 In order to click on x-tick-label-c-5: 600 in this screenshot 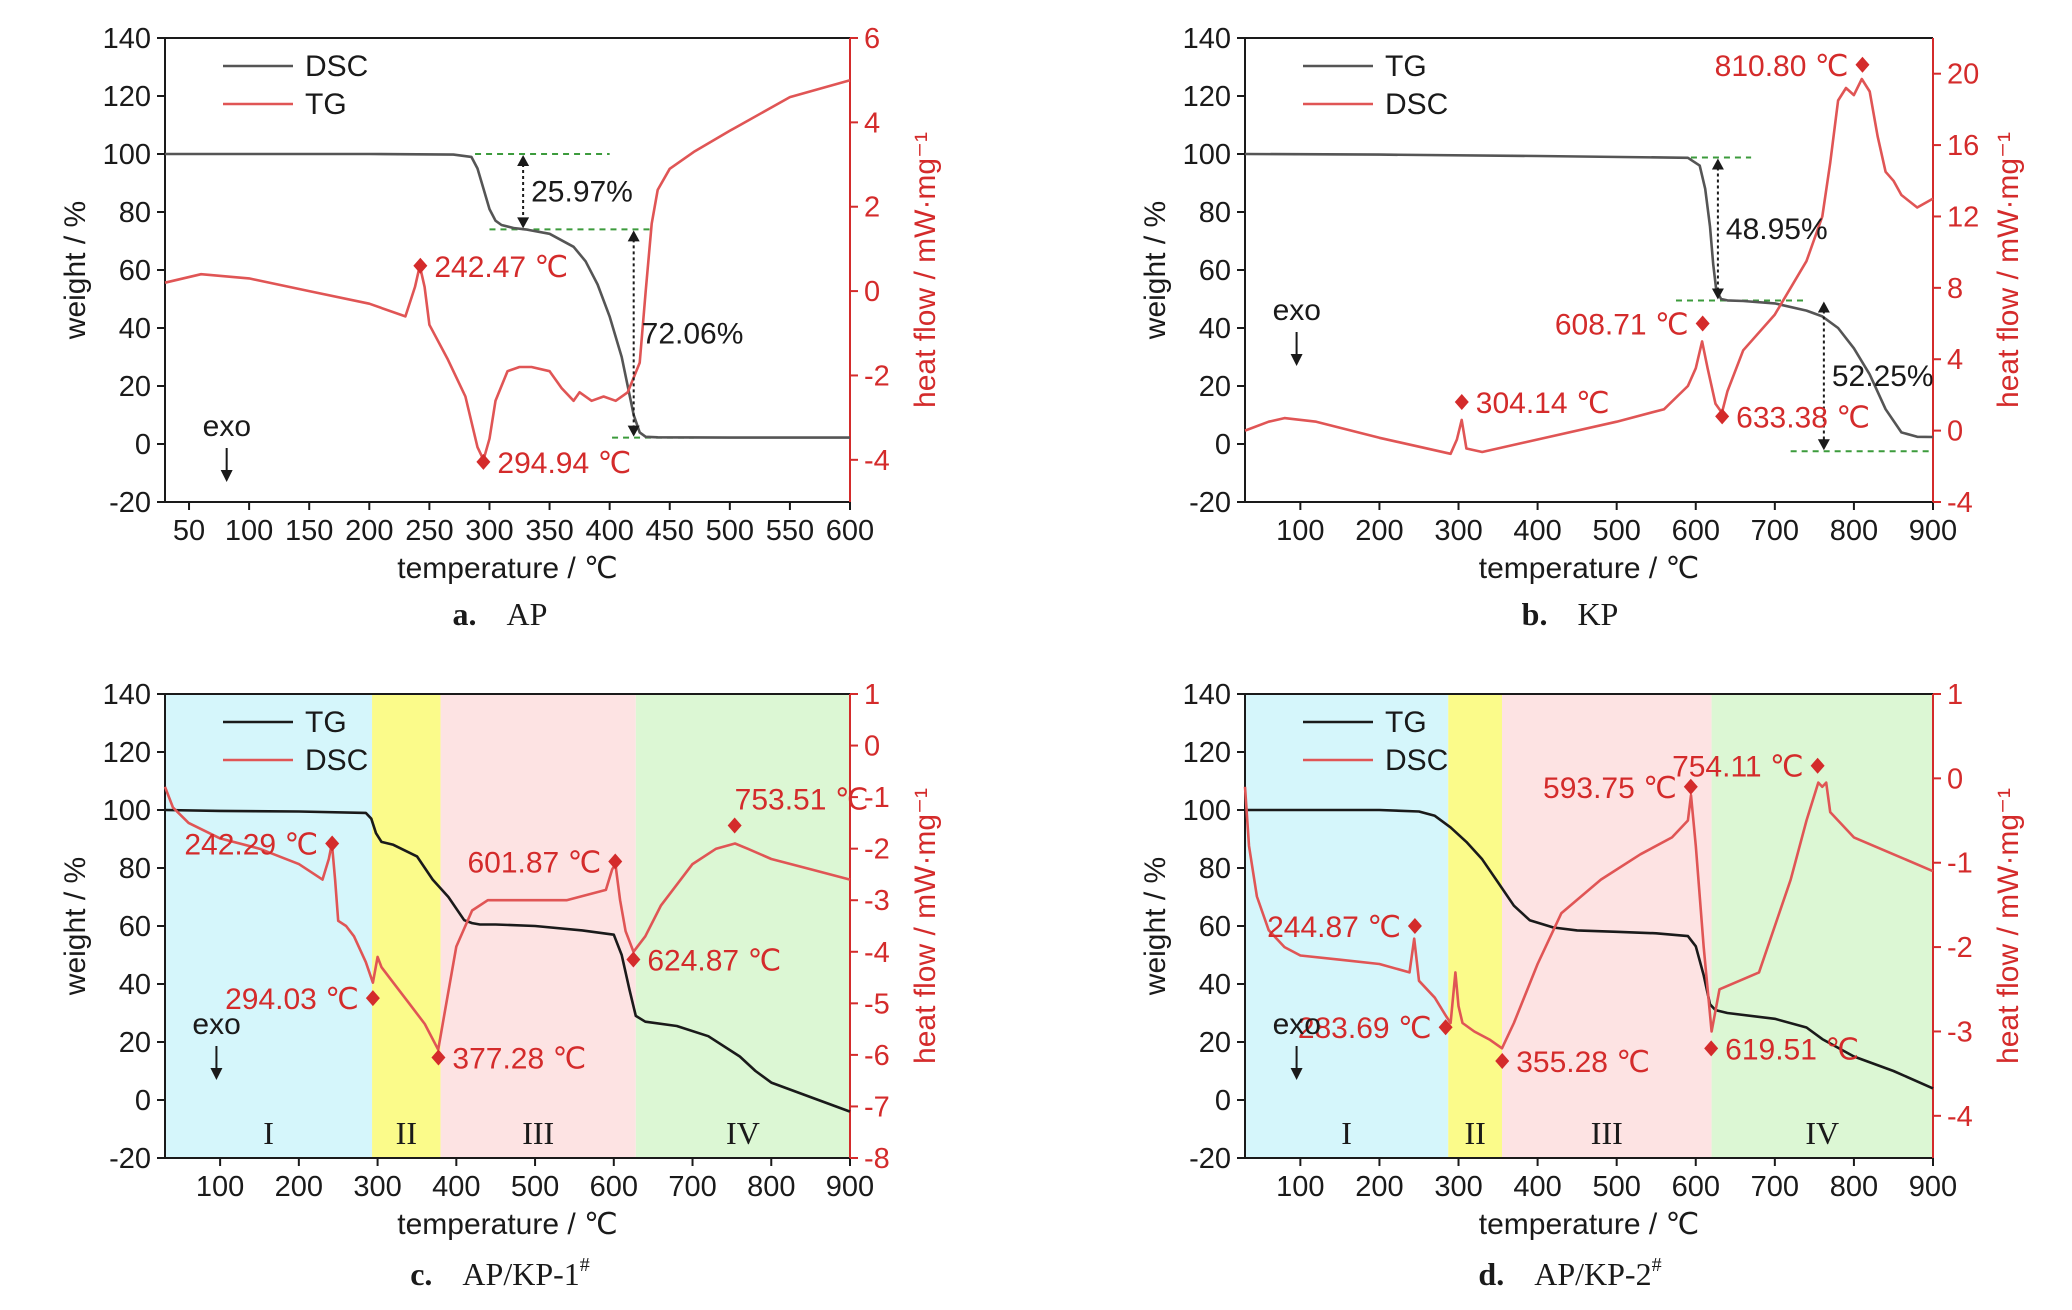, I will do `click(614, 1187)`.